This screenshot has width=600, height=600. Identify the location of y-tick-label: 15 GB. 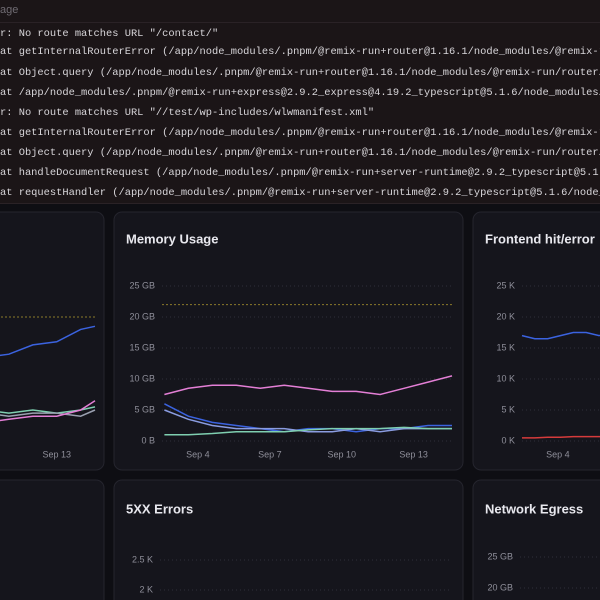
(142, 347).